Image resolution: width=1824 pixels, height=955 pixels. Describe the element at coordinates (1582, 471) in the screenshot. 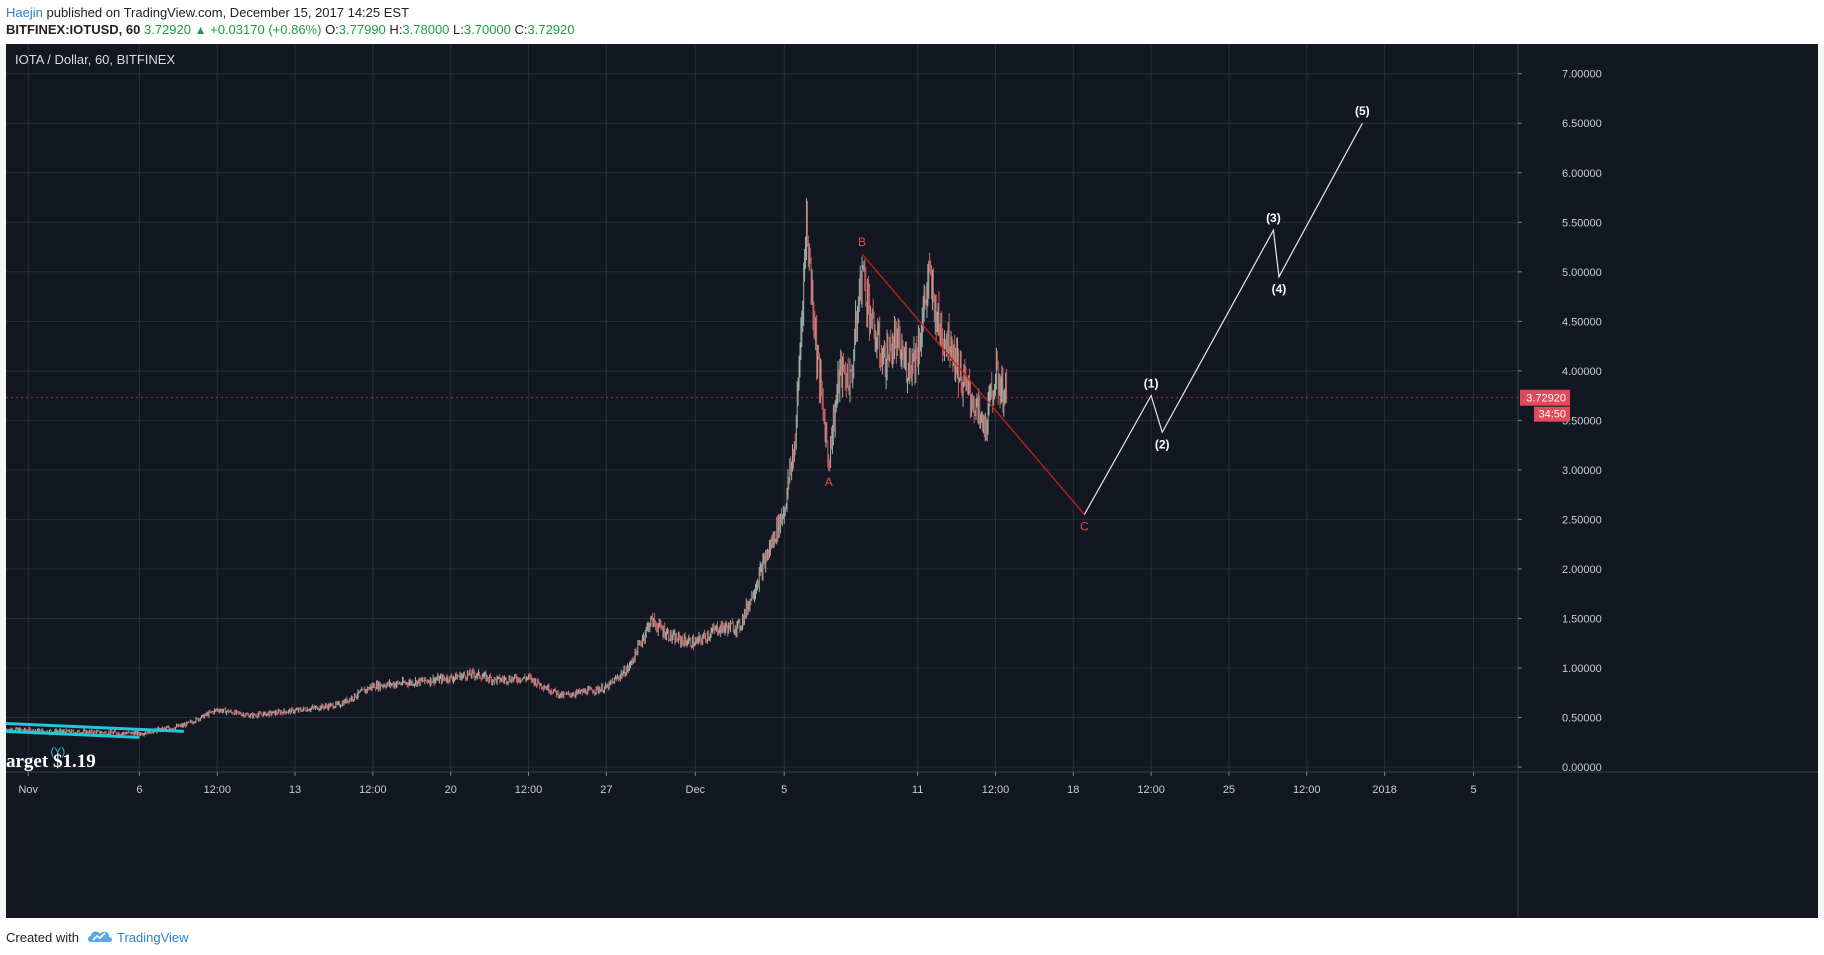

I see `y-tick-label: 3.00000` at that location.